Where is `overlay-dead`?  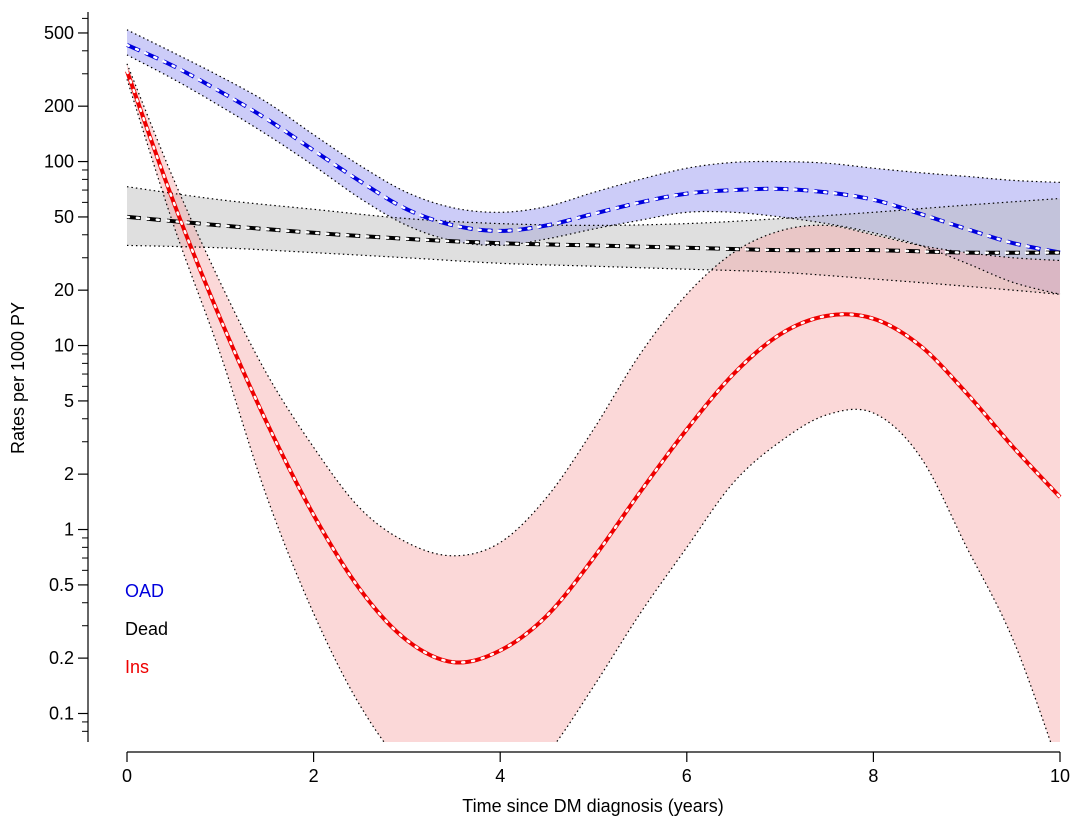 overlay-dead is located at coordinates (593, 235).